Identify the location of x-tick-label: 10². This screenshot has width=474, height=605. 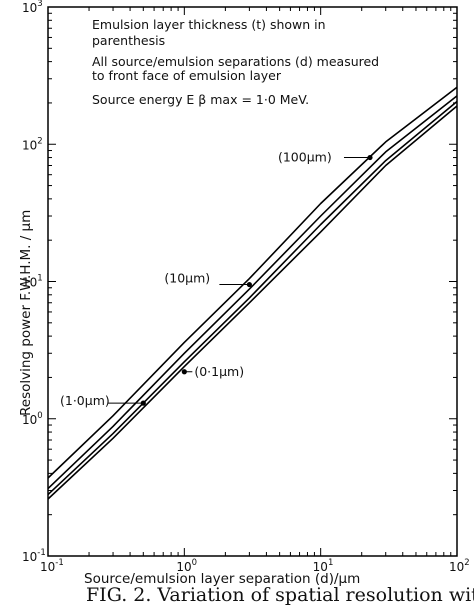
(459, 566).